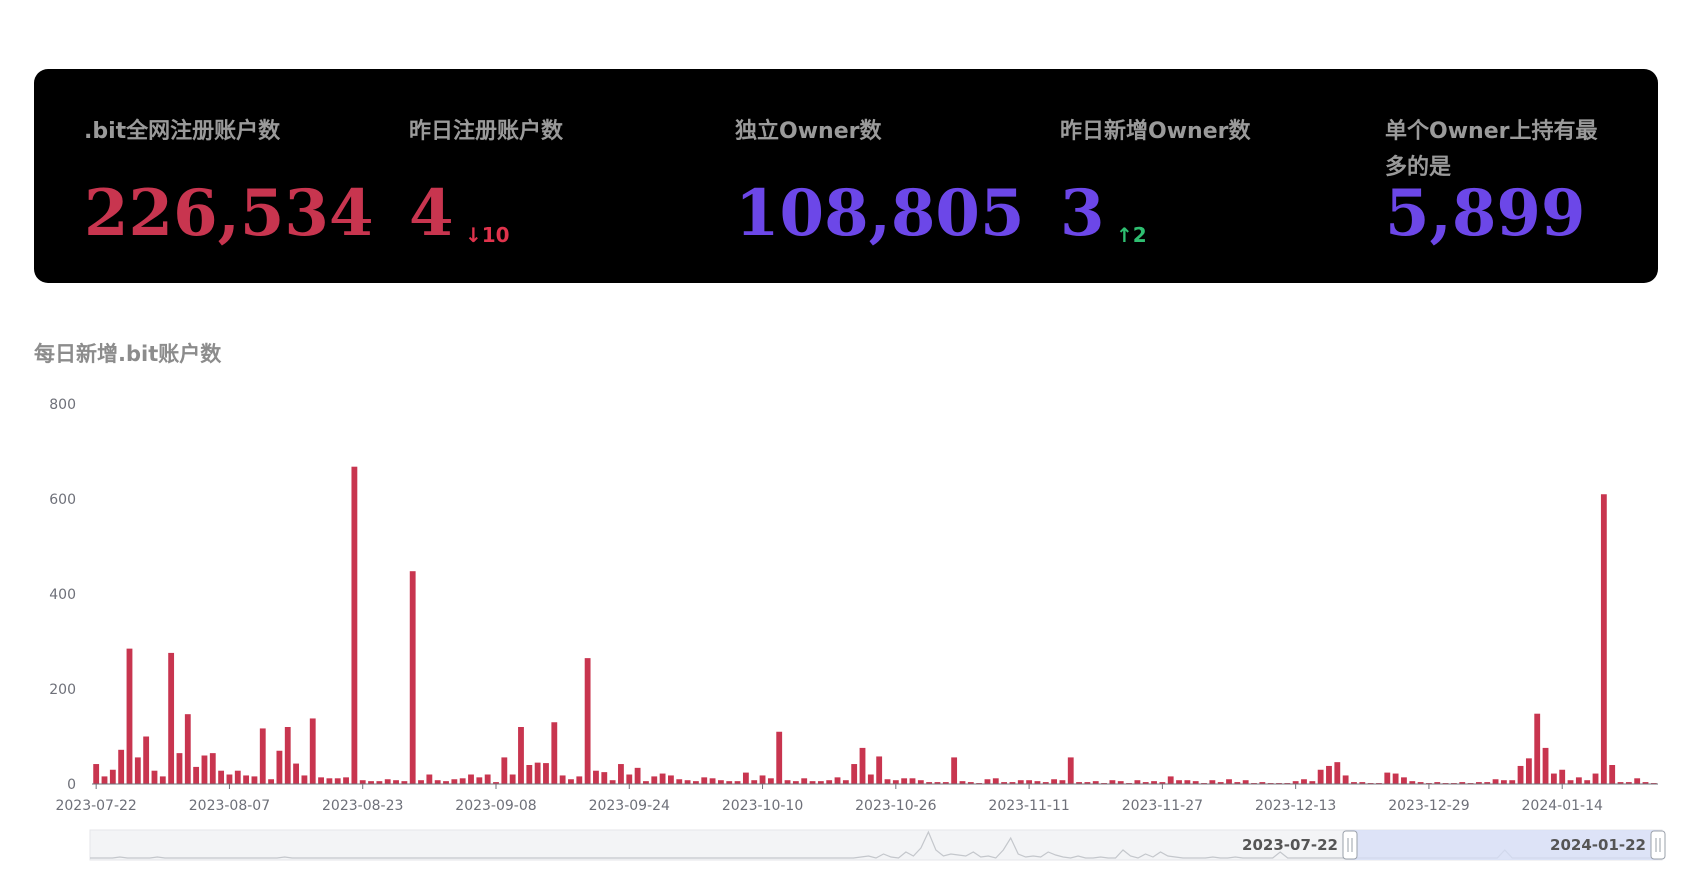  What do you see at coordinates (1350, 845) in the screenshot?
I see `zoom-handle-start` at bounding box center [1350, 845].